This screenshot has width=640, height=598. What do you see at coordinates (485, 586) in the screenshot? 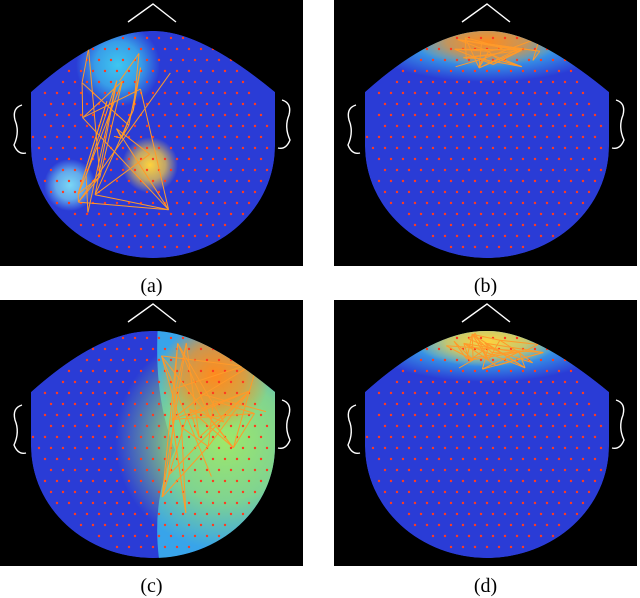
I see `caption-d: (d)` at bounding box center [485, 586].